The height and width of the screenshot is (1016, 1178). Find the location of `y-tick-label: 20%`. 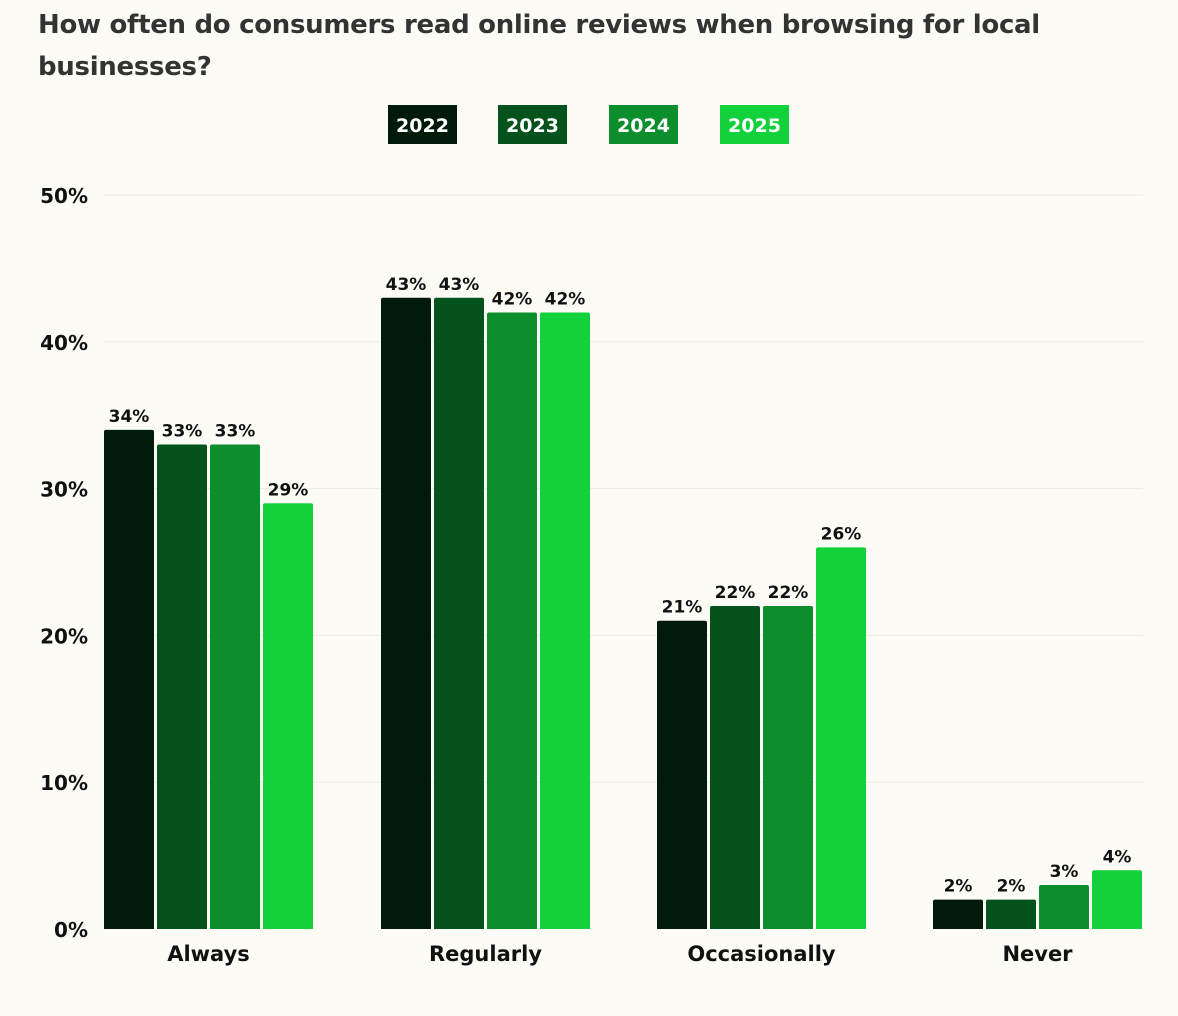

y-tick-label: 20% is located at coordinates (64, 636).